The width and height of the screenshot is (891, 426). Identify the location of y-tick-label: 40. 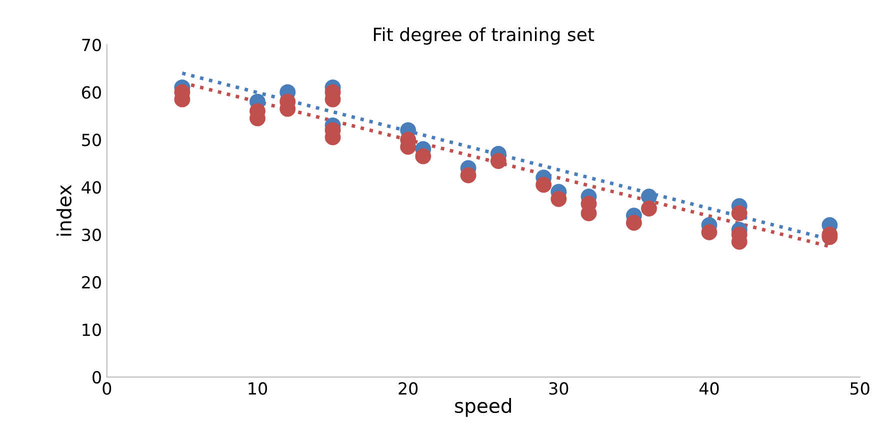
(91, 187).